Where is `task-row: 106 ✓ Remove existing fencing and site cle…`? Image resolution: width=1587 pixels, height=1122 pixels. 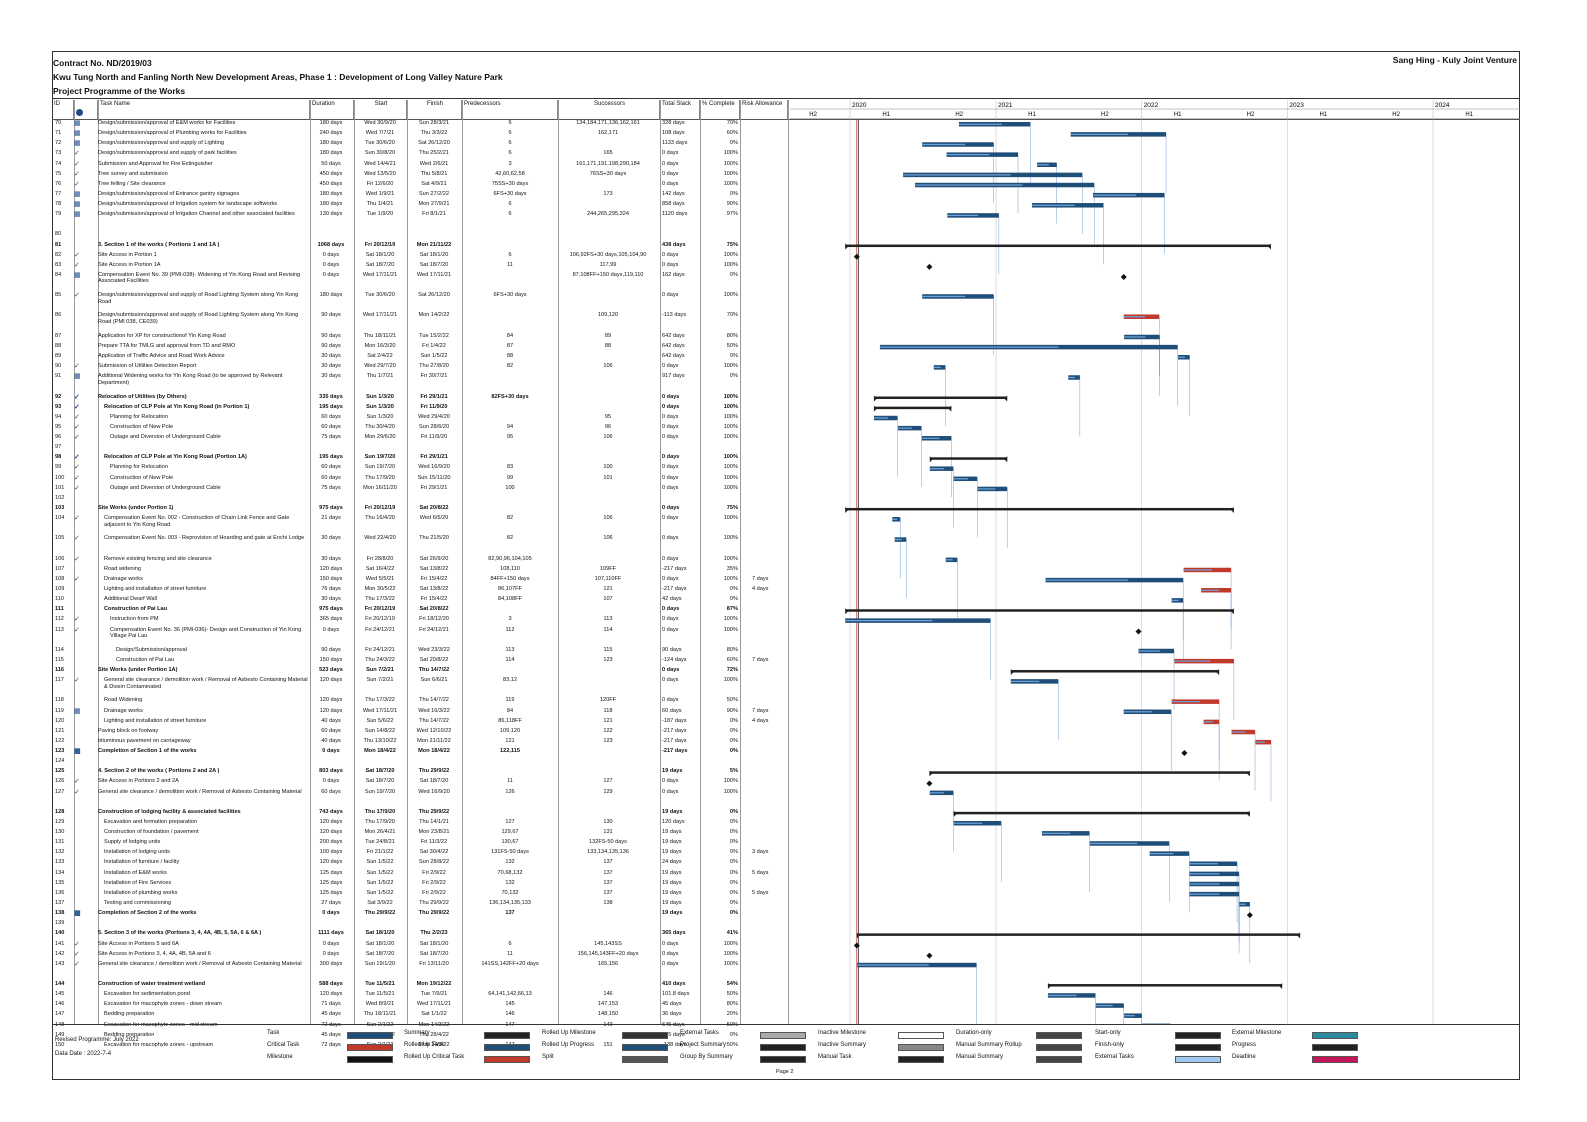 task-row: 106 ✓ Remove existing fencing and site cle… is located at coordinates (420, 561).